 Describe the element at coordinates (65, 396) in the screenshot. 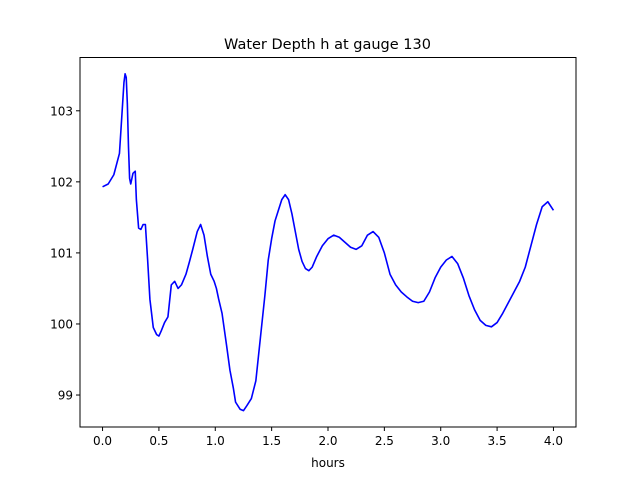

I see `y-tick-label: 99` at that location.